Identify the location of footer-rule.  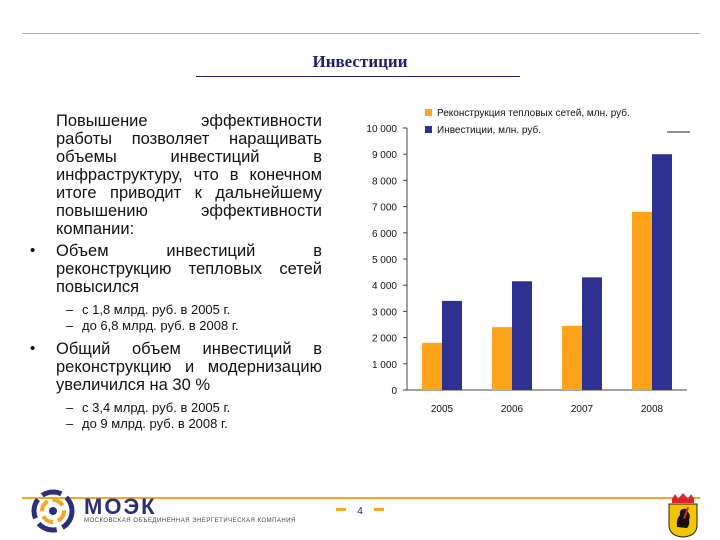
(361, 498).